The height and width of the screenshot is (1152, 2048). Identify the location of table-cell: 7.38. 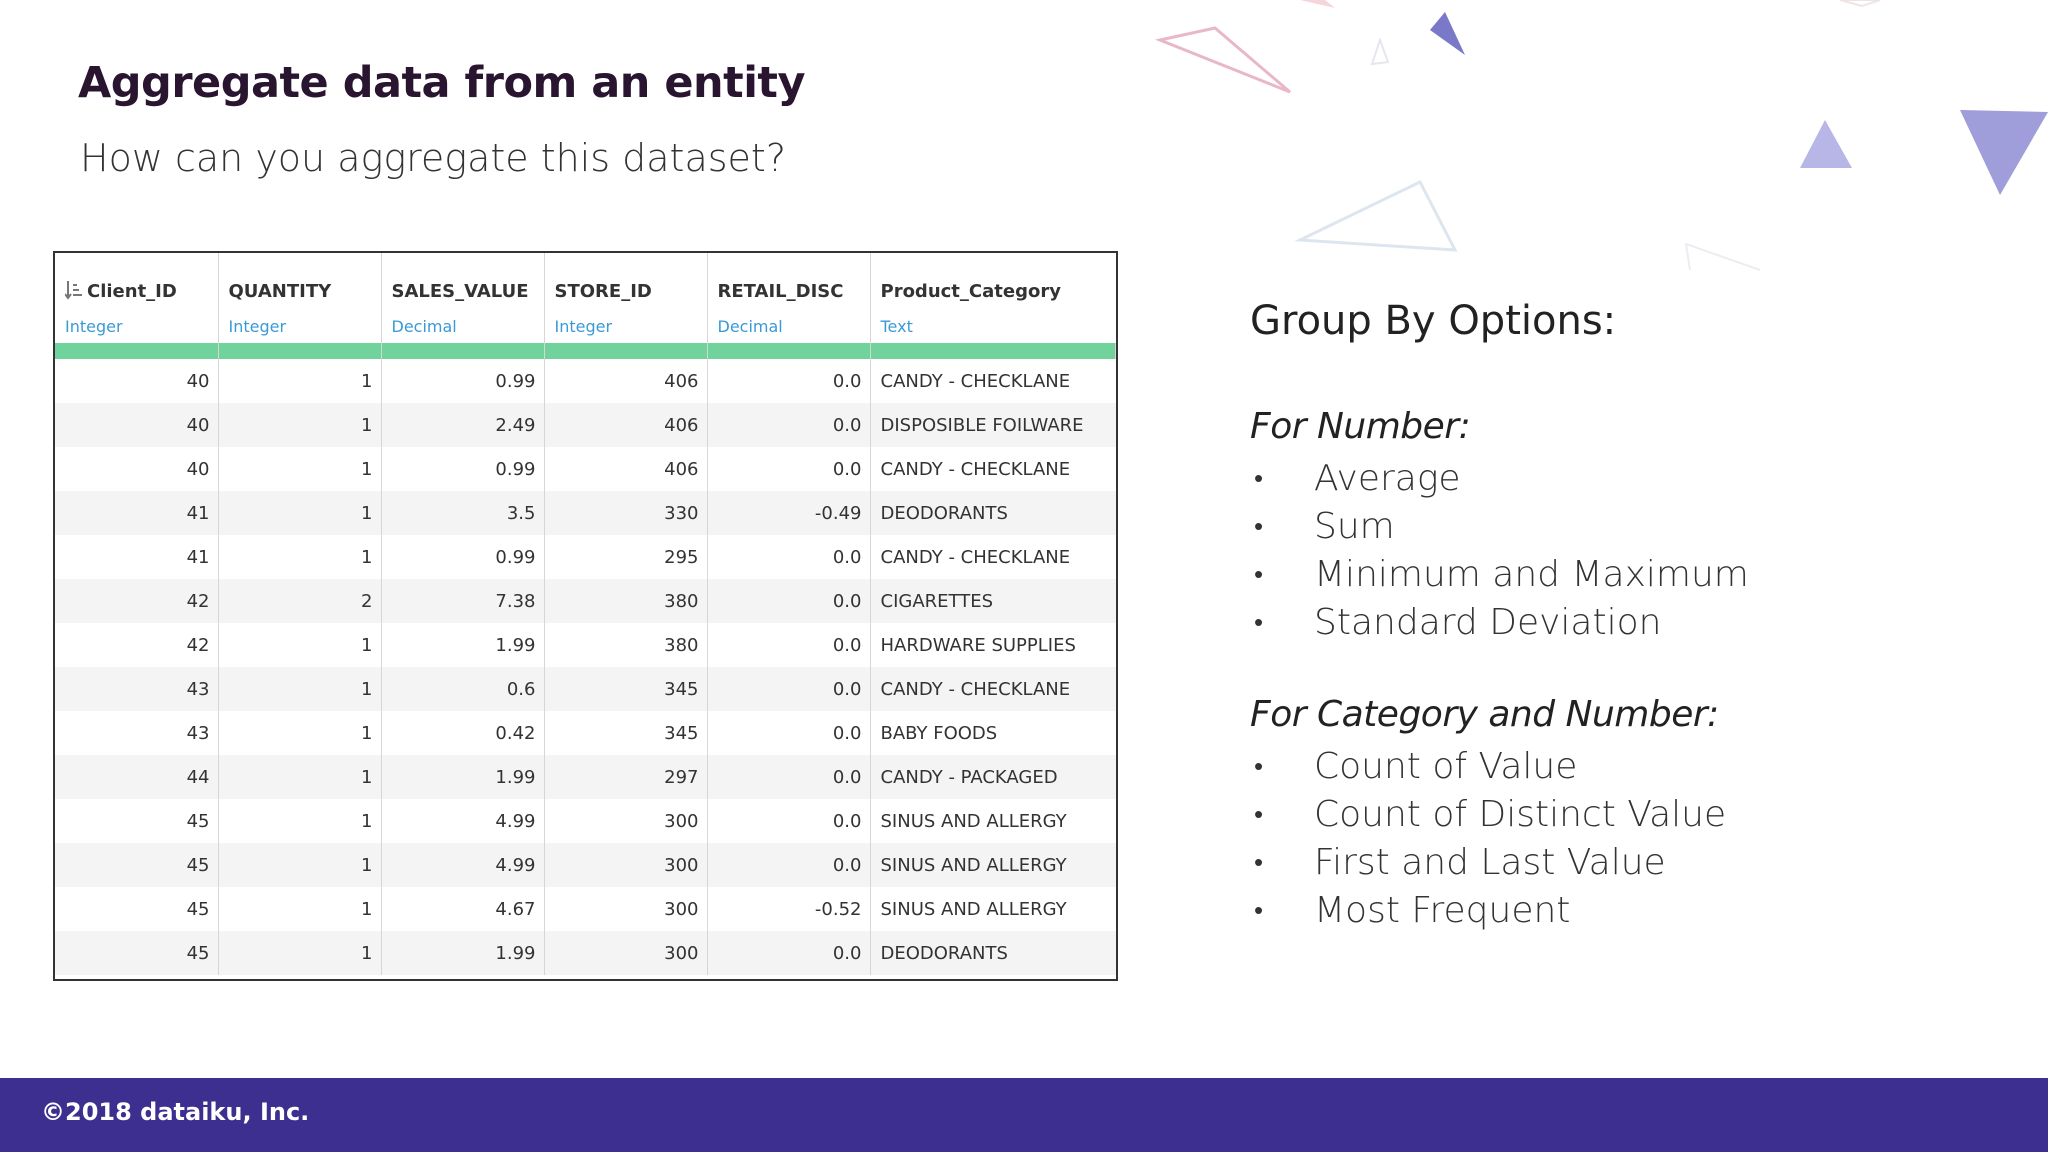
(463, 601).